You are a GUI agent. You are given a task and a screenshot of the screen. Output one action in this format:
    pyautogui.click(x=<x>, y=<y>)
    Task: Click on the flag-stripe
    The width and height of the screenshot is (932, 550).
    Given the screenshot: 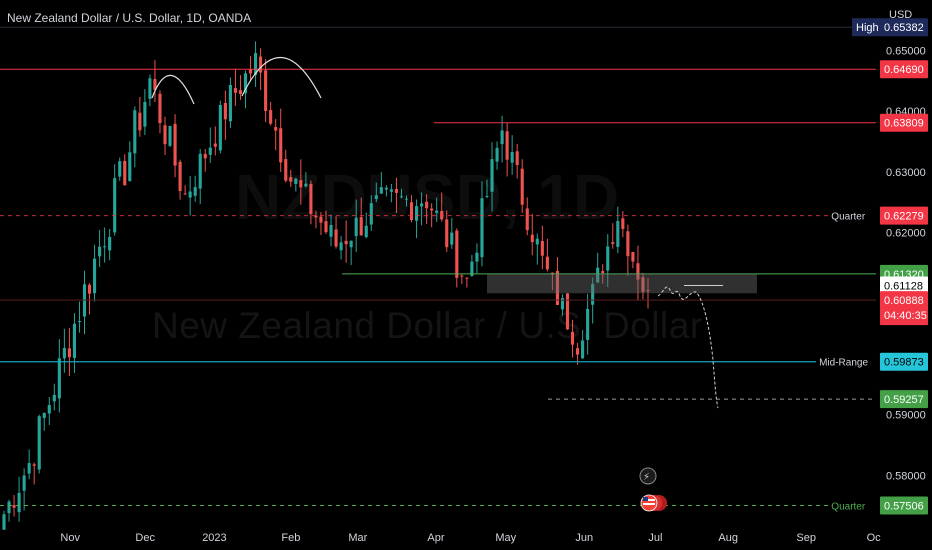 What is the action you would take?
    pyautogui.click(x=649, y=504)
    